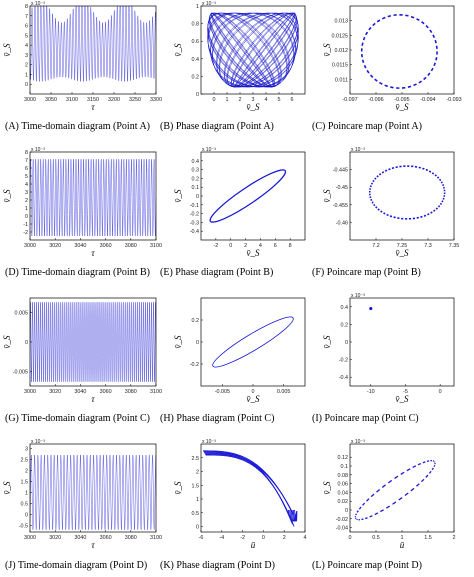 This screenshot has width=474, height=577. What do you see at coordinates (345, 467) in the screenshot?
I see `ytick-label: 0.1` at bounding box center [345, 467].